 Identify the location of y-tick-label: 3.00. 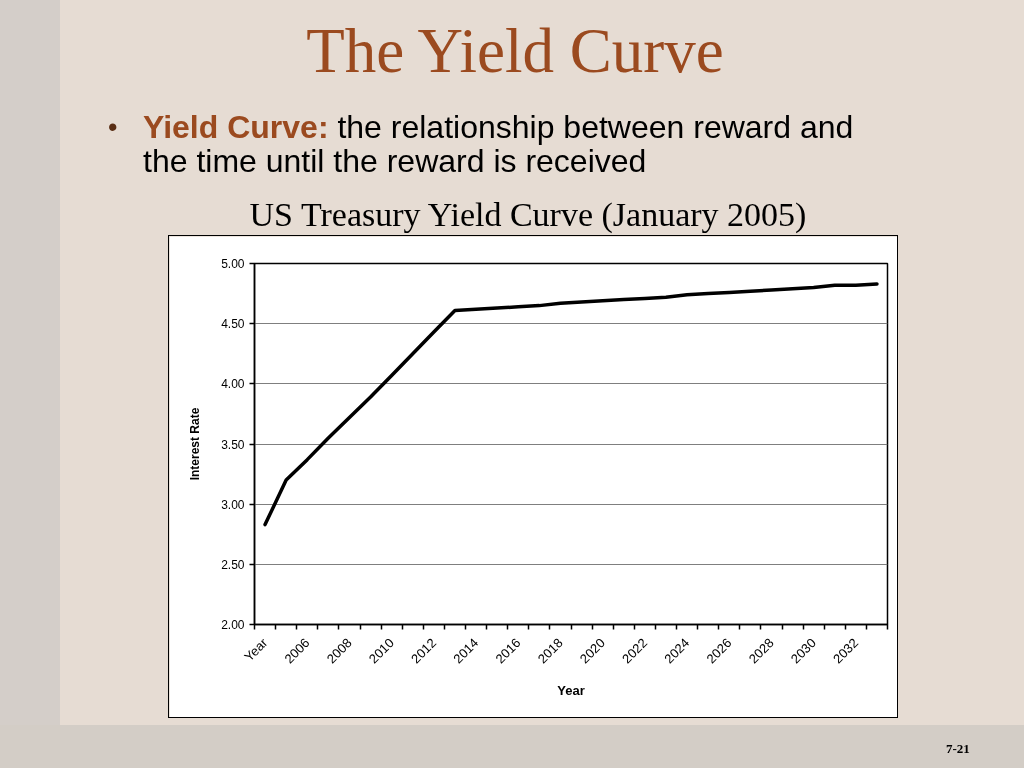
(233, 504).